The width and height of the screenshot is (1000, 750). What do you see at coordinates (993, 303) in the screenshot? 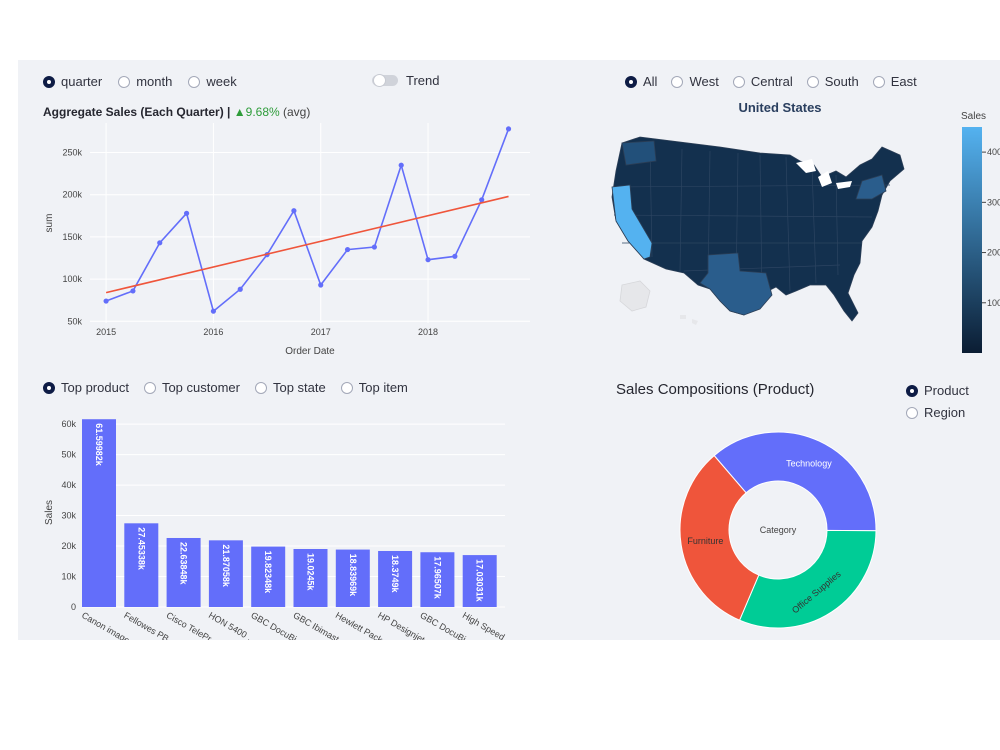
I see `colorbar-tick-label: 100k` at bounding box center [993, 303].